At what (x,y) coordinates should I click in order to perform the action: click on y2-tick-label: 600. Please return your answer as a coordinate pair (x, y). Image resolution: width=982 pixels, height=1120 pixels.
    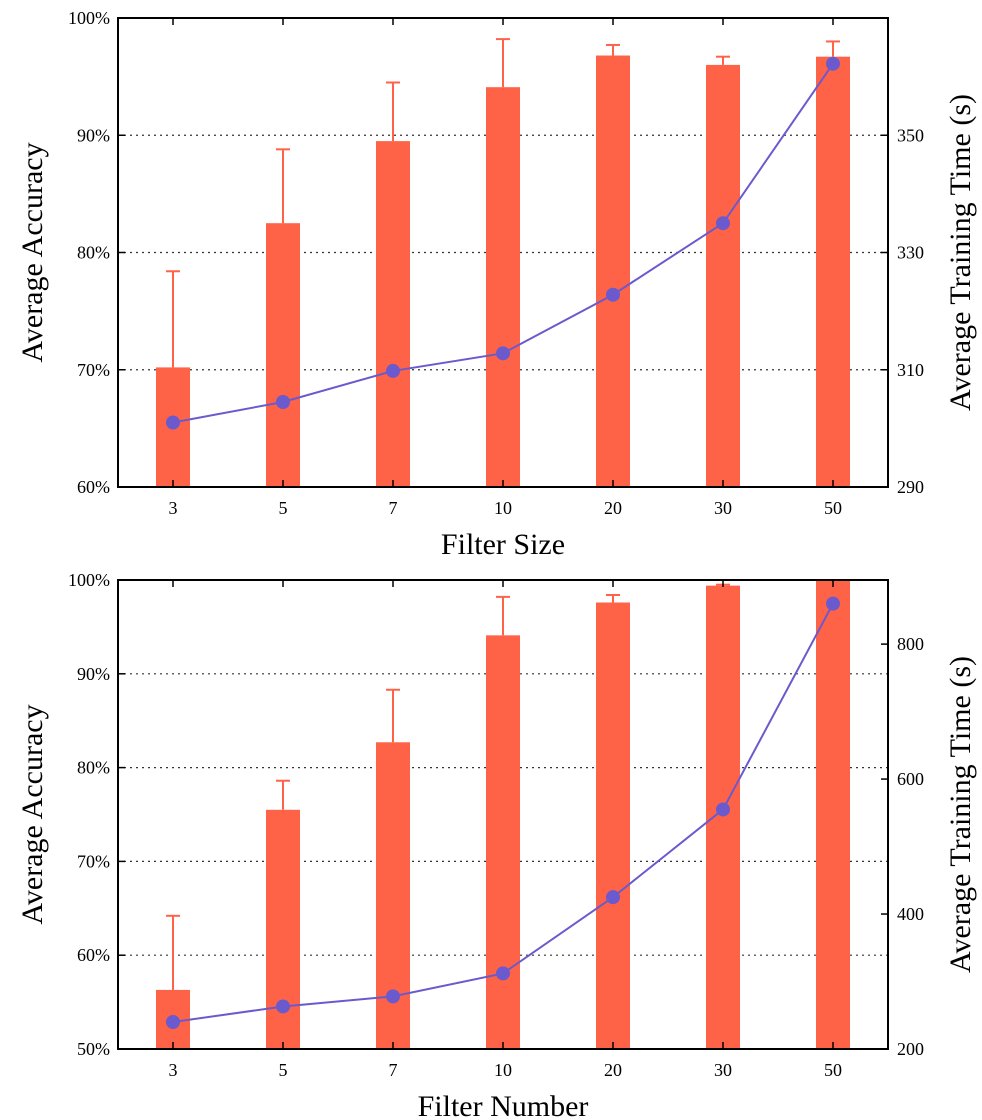
    Looking at the image, I should click on (910, 779).